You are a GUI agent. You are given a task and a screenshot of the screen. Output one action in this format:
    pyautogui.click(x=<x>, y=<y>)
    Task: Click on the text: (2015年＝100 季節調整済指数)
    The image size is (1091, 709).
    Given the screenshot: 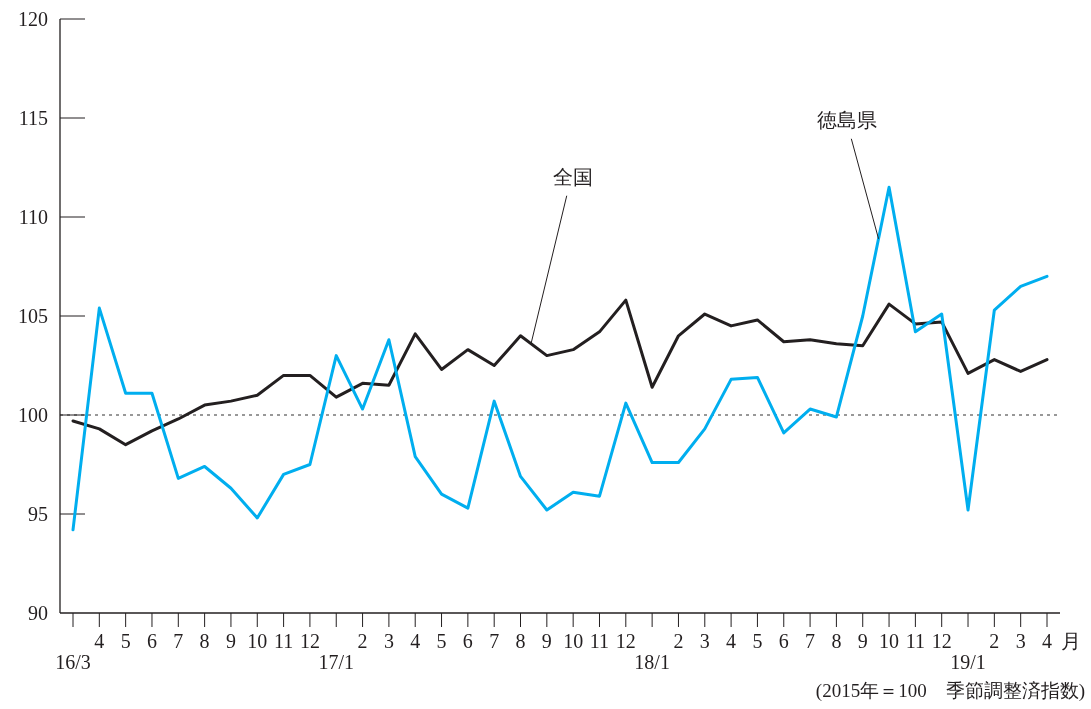 What is the action you would take?
    pyautogui.click(x=950, y=691)
    